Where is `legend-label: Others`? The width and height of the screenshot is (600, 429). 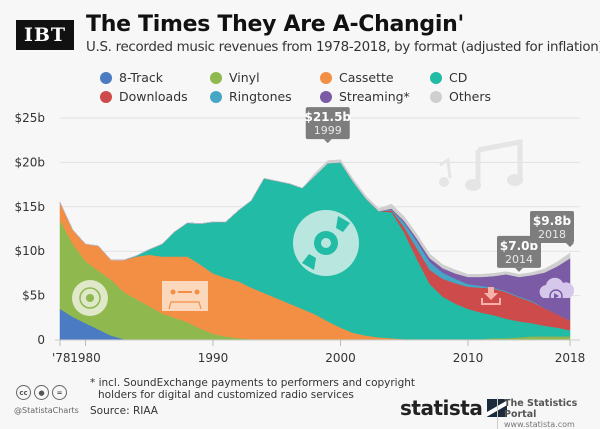
legend-label: Others is located at coordinates (470, 96).